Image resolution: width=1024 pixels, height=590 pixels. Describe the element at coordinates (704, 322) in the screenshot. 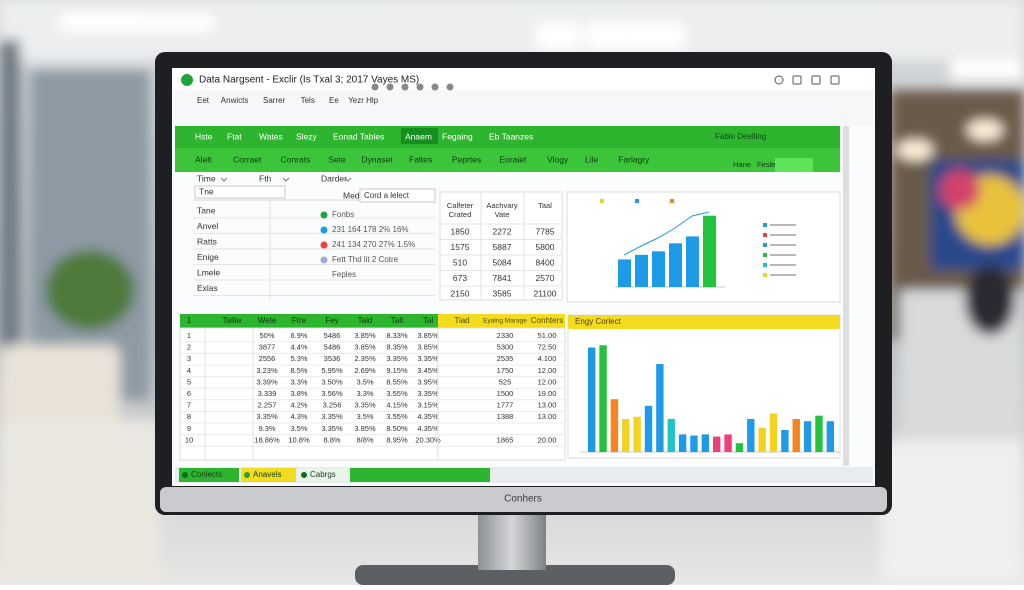

I see `bottom-chart-titlebar` at that location.